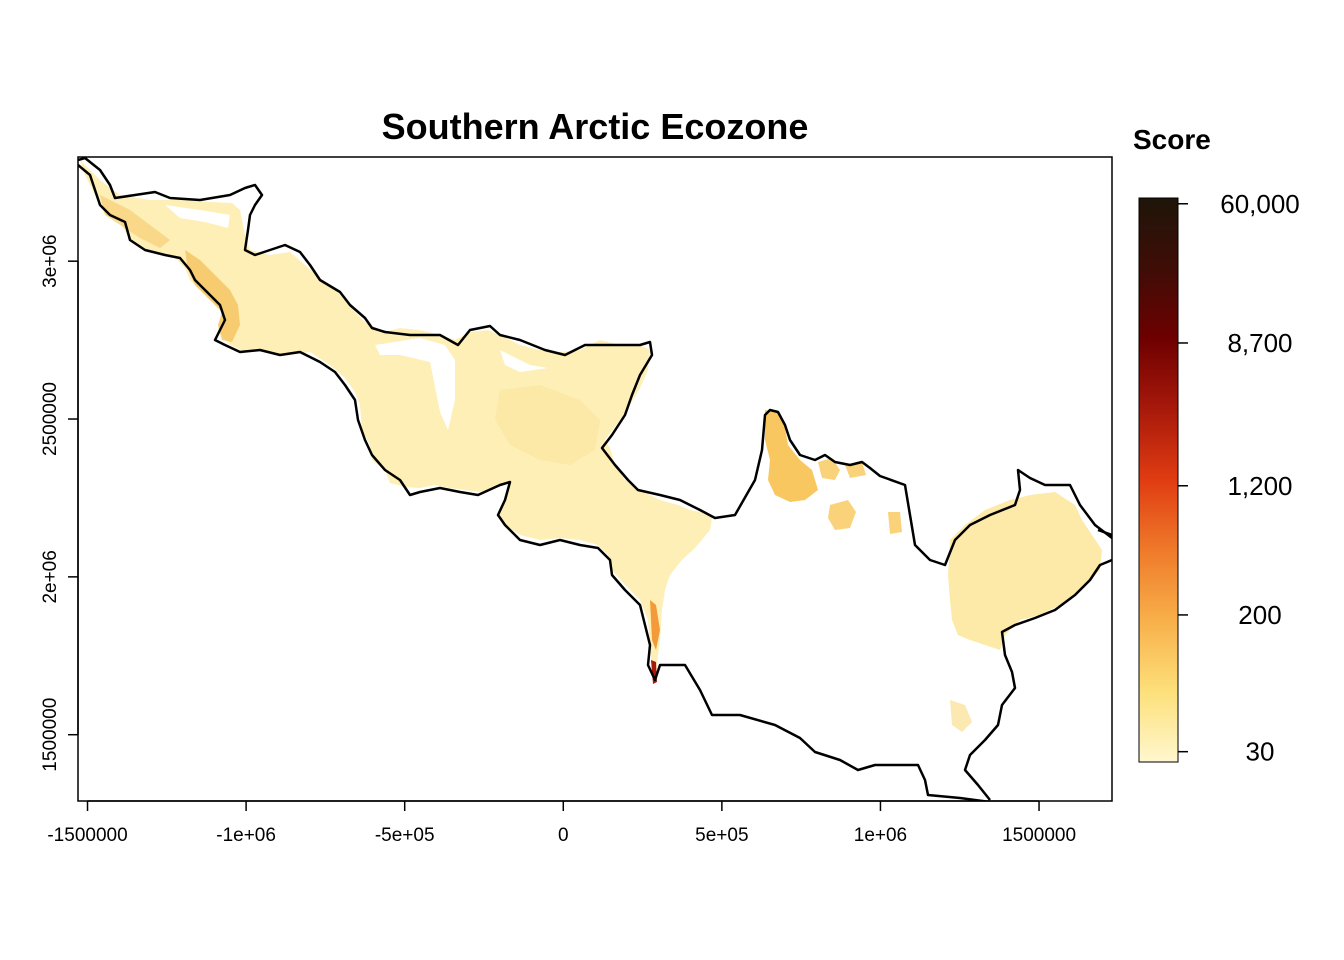 The height and width of the screenshot is (960, 1344). I want to click on legend-tick-label: 1,200, so click(1259, 486).